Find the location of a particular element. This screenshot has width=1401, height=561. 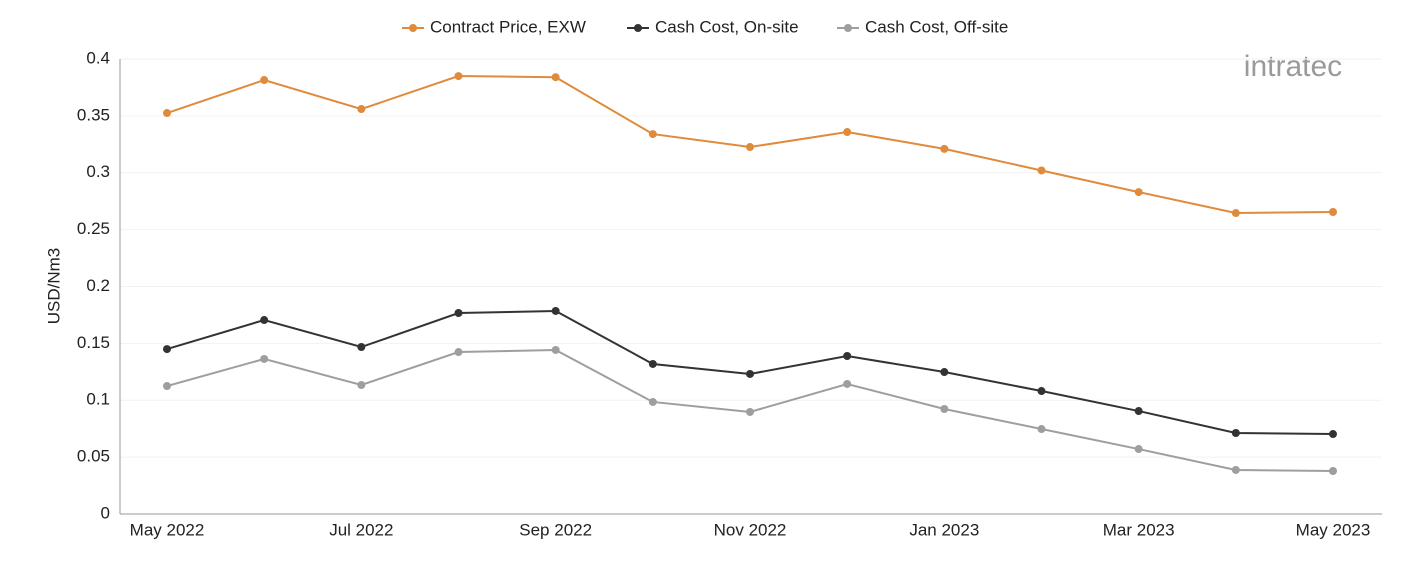

y-tick-label: 0.15 is located at coordinates (93, 342).